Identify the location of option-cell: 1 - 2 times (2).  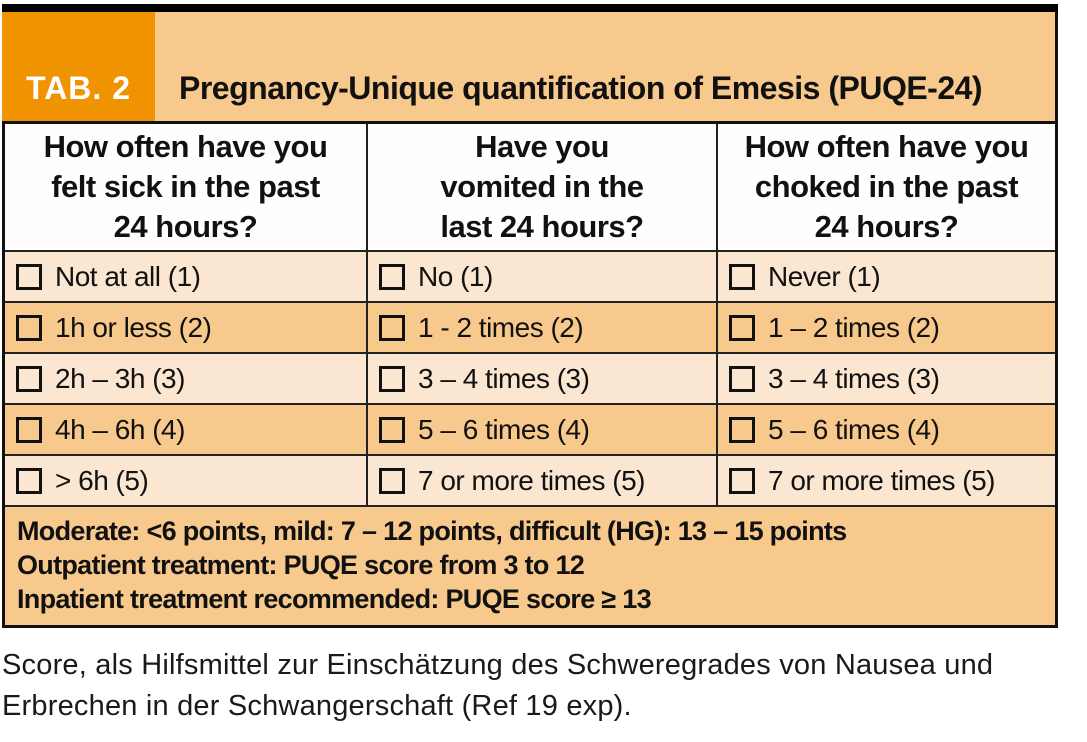
(541, 327).